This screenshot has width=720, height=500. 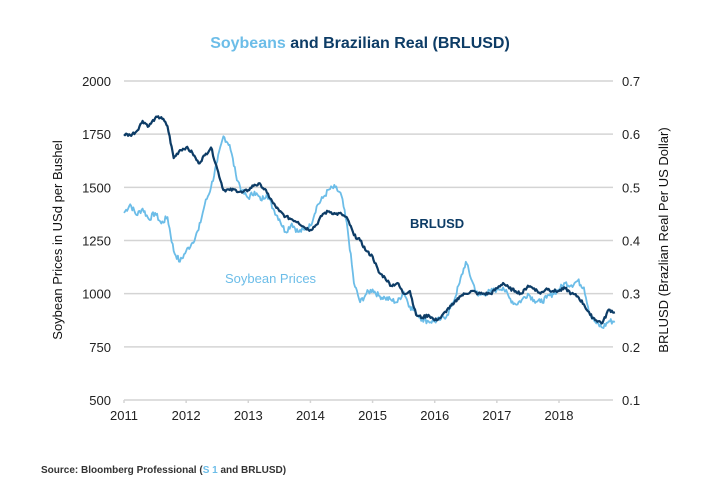 What do you see at coordinates (631, 347) in the screenshot?
I see `y2-tick-label: 0.2` at bounding box center [631, 347].